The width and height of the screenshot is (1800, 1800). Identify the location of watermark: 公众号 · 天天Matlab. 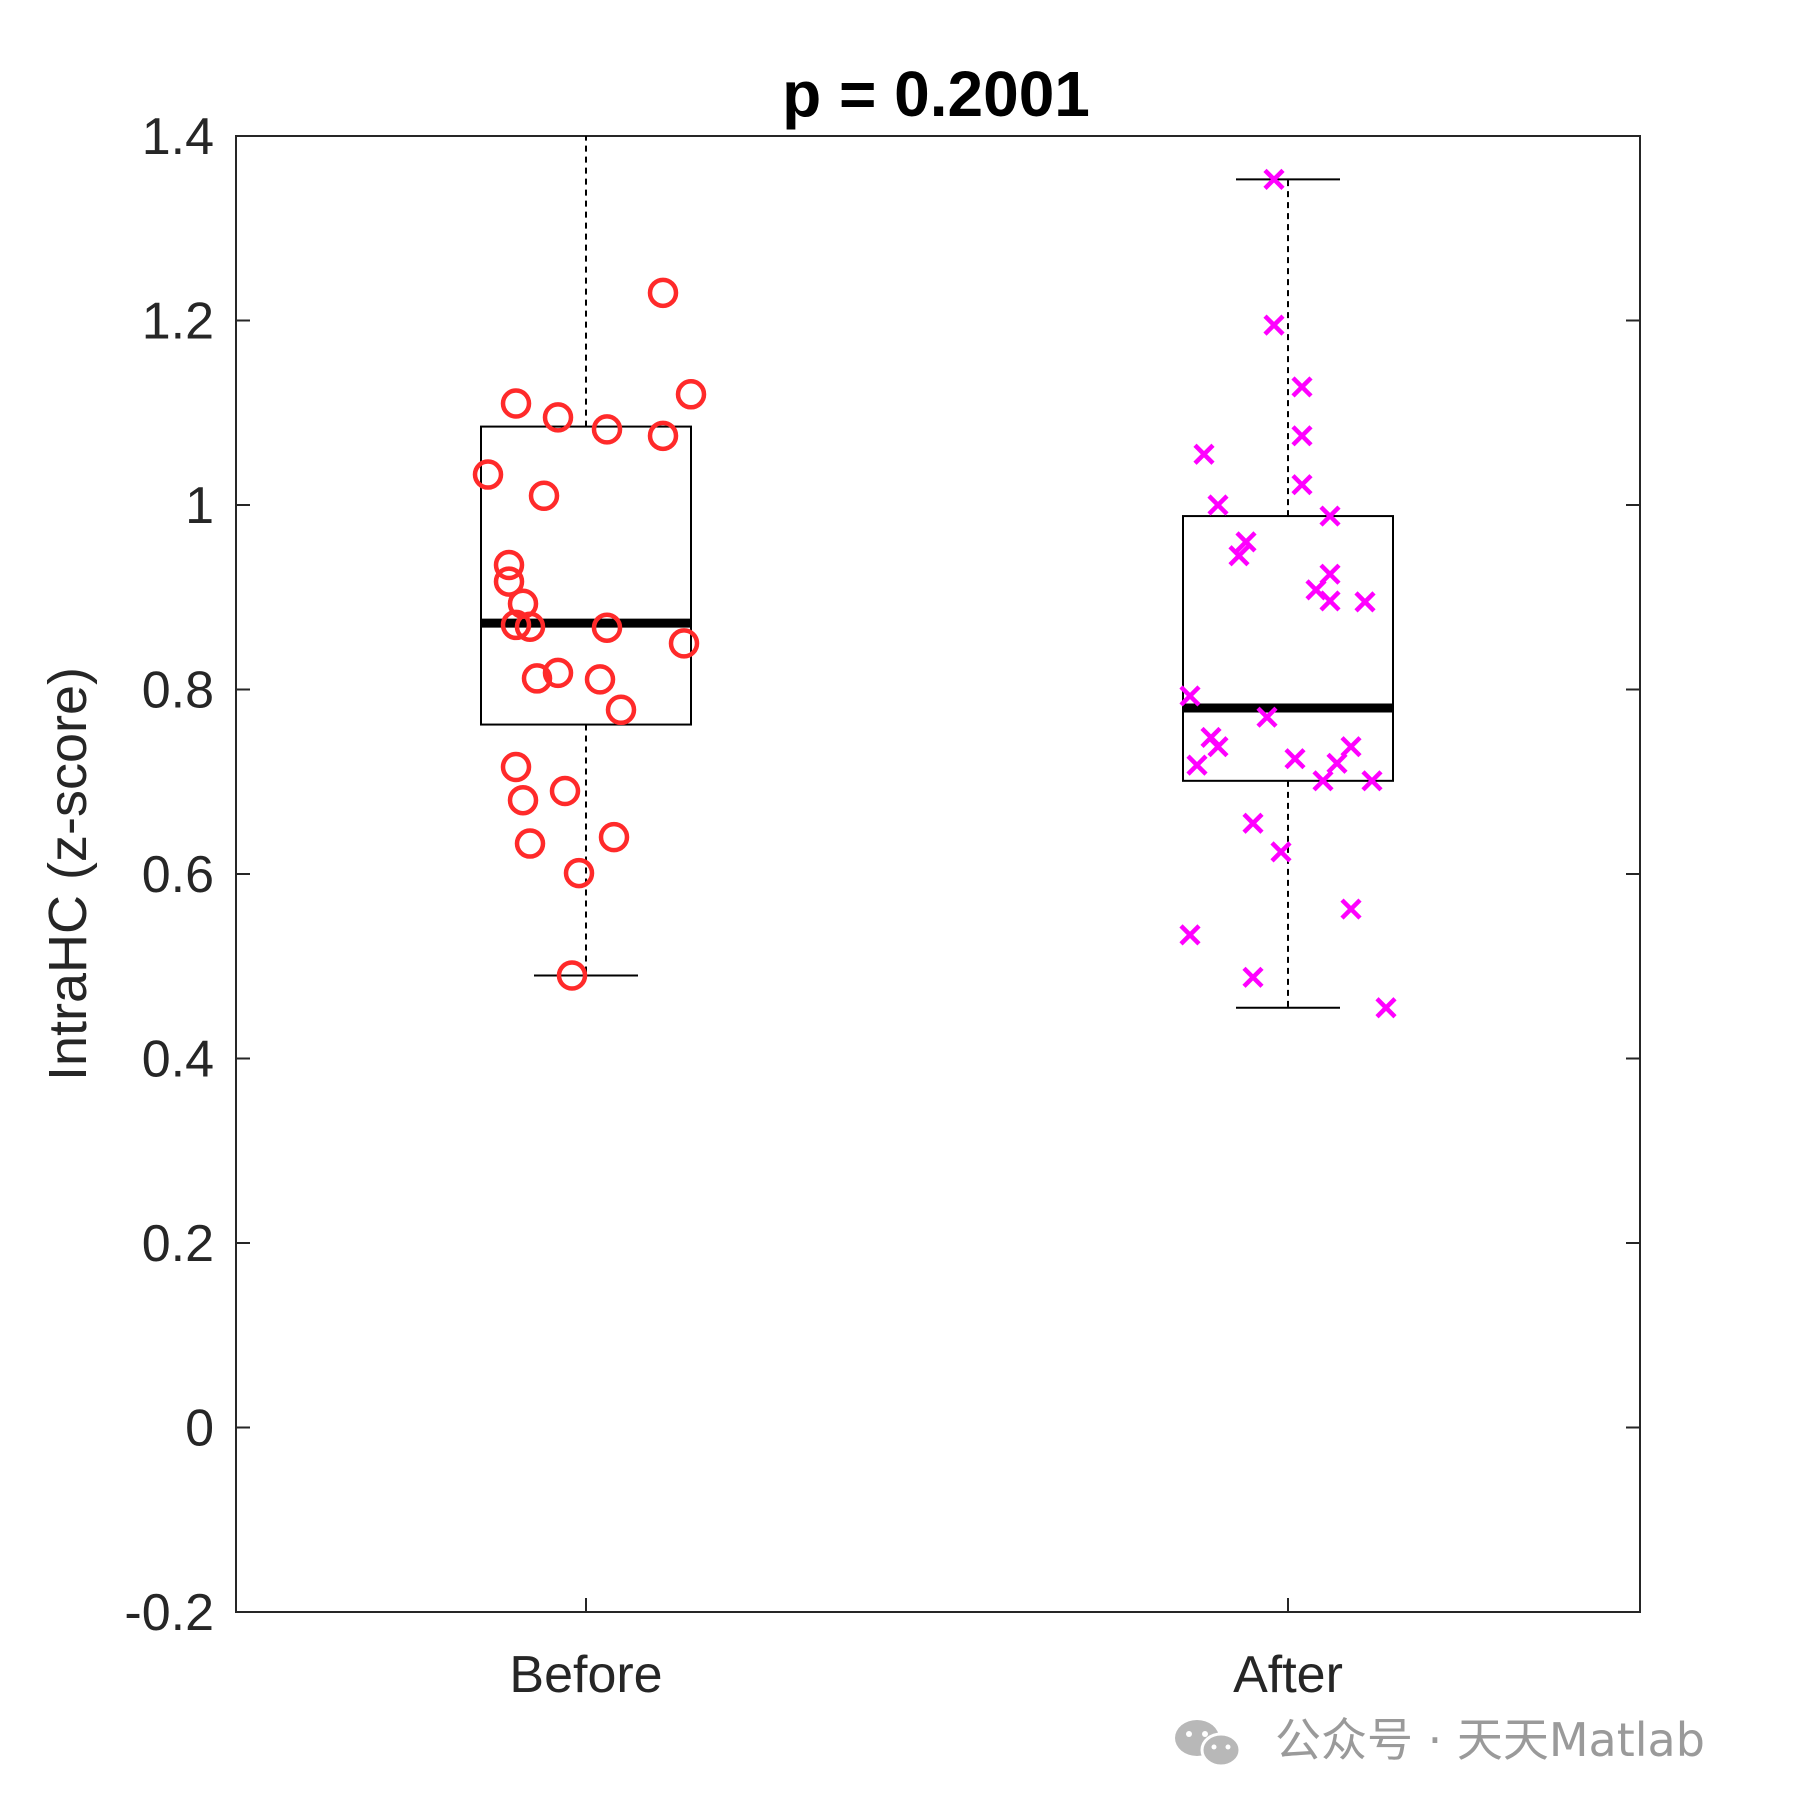
(1440, 1740).